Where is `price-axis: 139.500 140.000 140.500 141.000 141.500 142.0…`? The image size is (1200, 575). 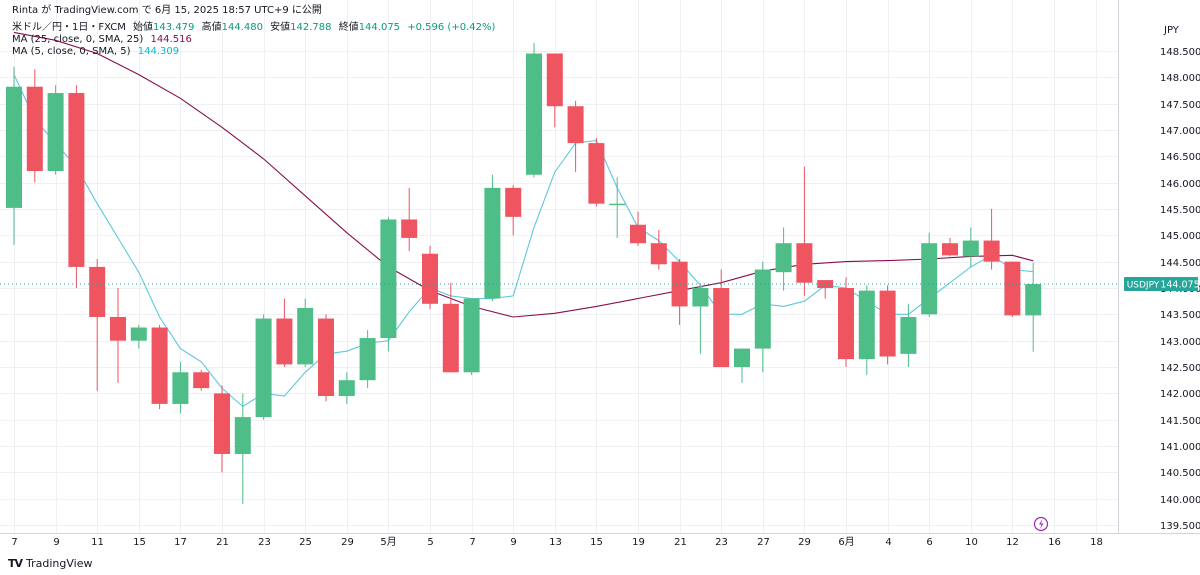
price-axis: 139.500 140.000 140.500 141.000 141.500 142.0… is located at coordinates (1180, 278).